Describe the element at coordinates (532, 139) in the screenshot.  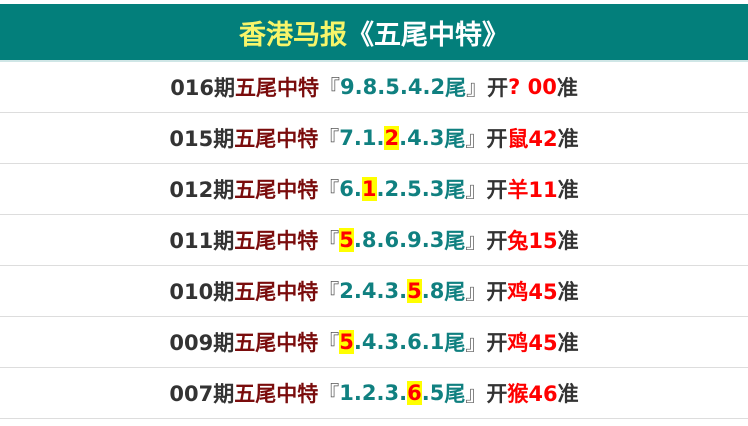
I see `result: 鼠42` at that location.